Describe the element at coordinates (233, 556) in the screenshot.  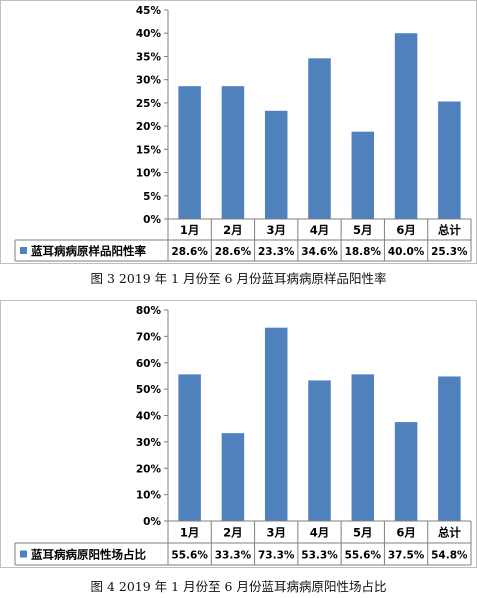
I see `data-value-label: 33.3%` at that location.